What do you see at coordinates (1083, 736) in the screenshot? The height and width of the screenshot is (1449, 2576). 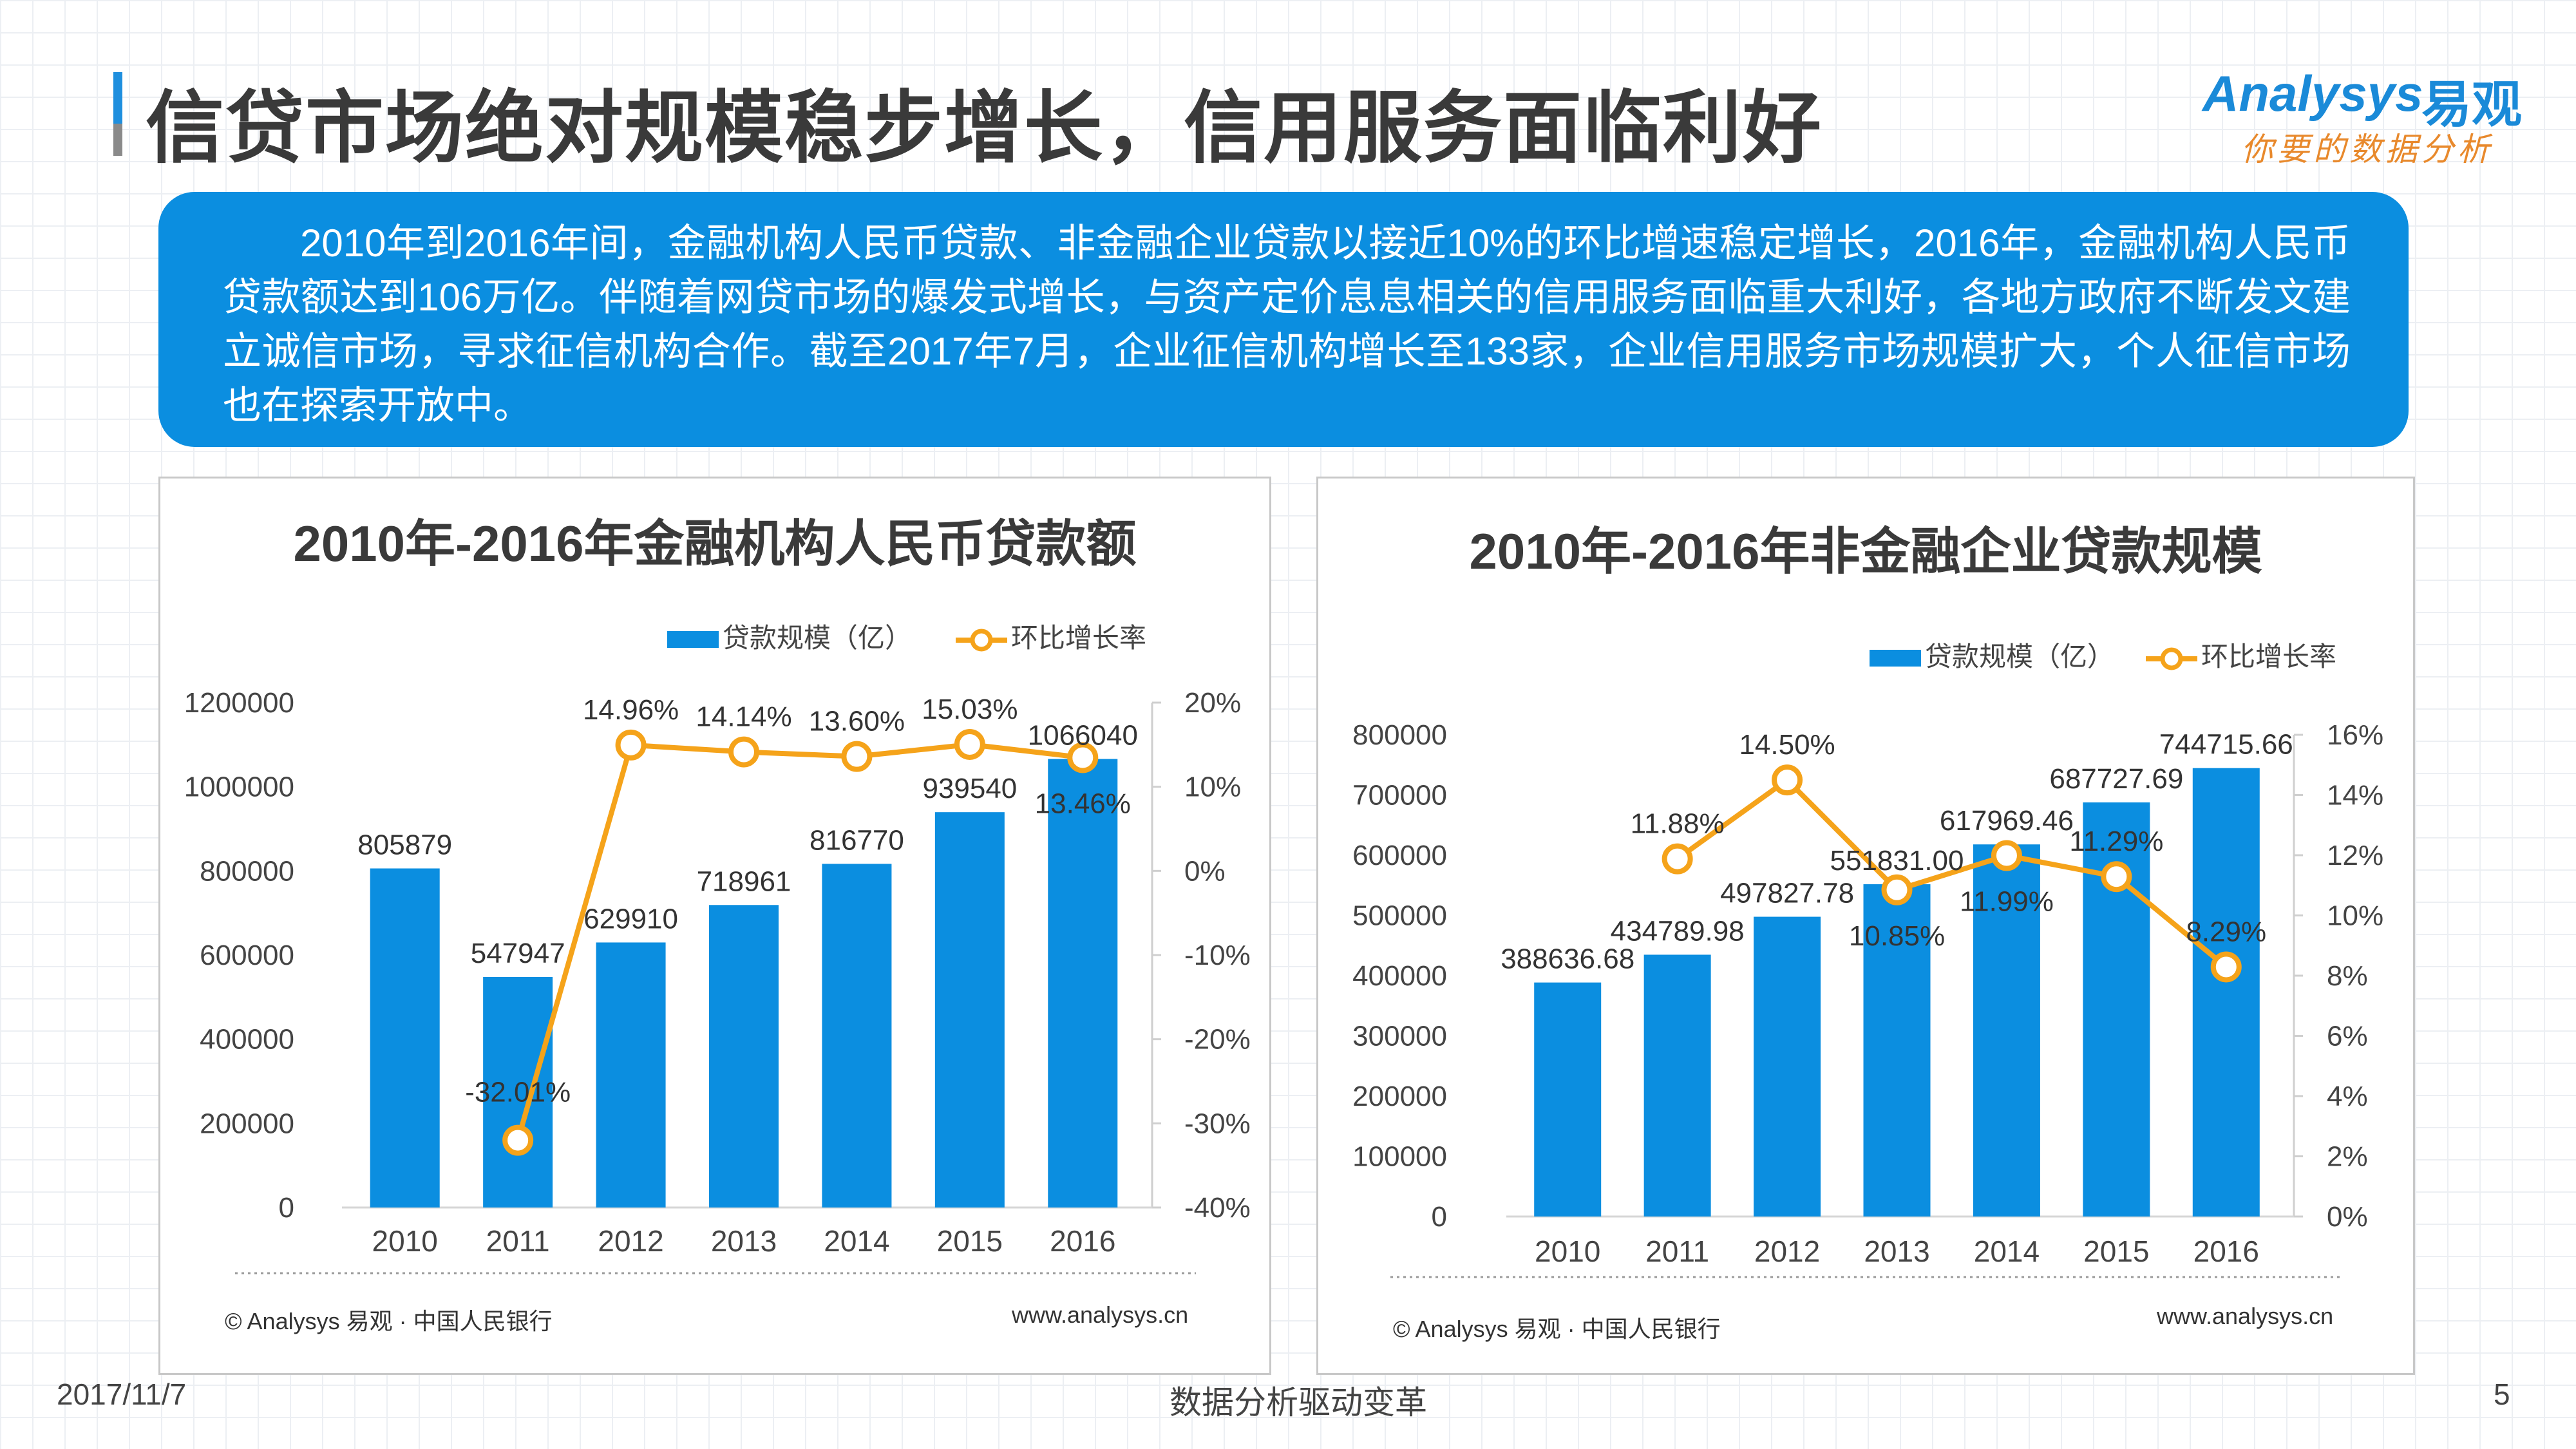 I see `bar-value-label: 1066040` at bounding box center [1083, 736].